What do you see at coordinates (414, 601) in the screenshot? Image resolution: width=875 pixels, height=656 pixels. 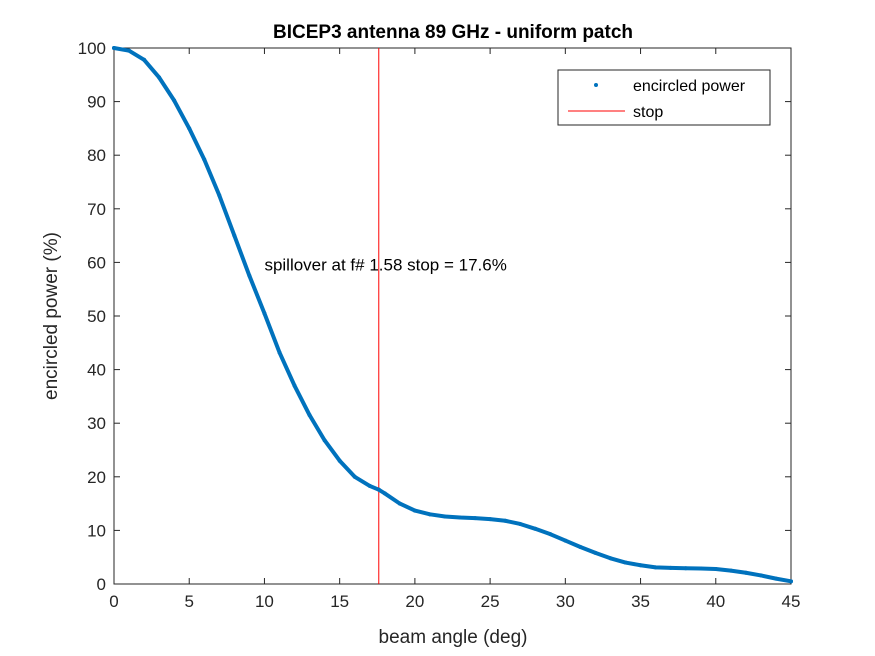 I see `x-tick-label: 20` at bounding box center [414, 601].